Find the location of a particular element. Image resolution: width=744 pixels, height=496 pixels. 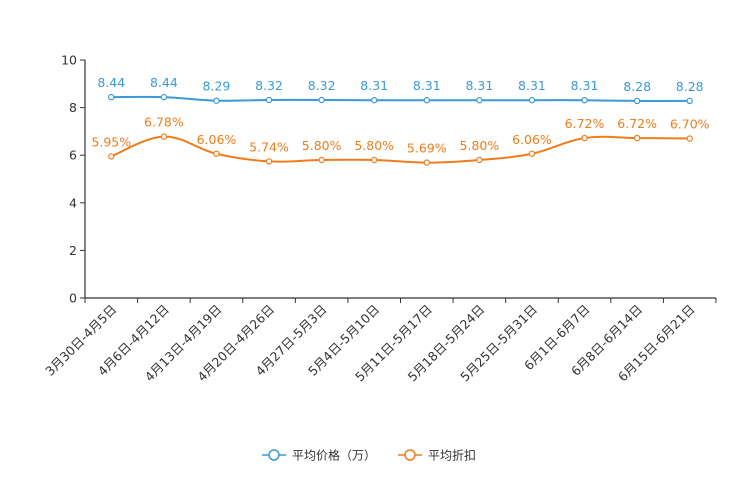

y-tick-label: 4 is located at coordinates (73, 202).